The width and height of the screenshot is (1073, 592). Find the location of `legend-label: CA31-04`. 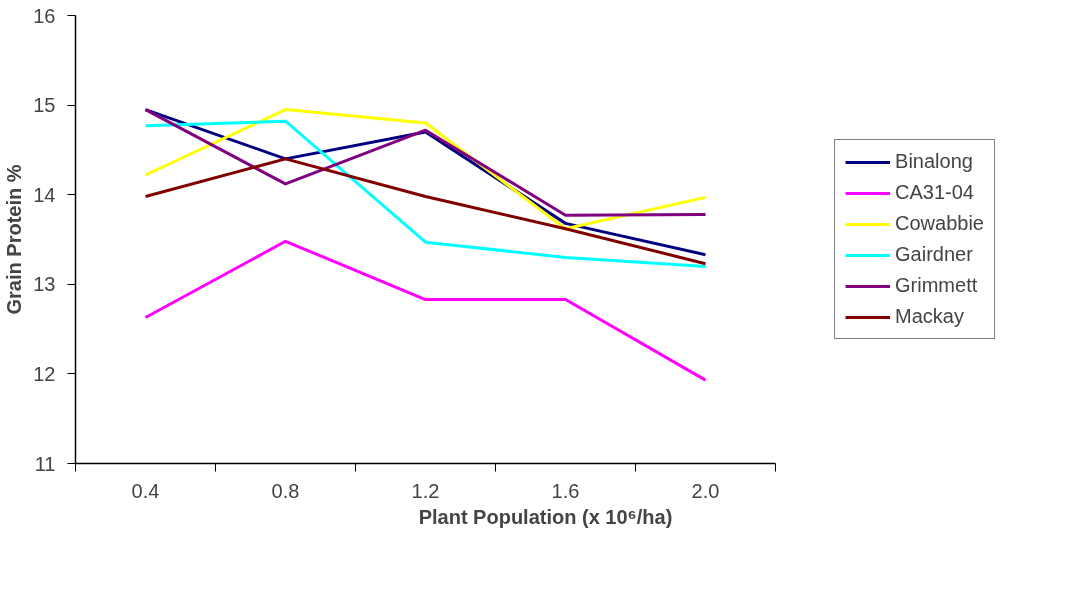

legend-label: CA31-04 is located at coordinates (934, 192).